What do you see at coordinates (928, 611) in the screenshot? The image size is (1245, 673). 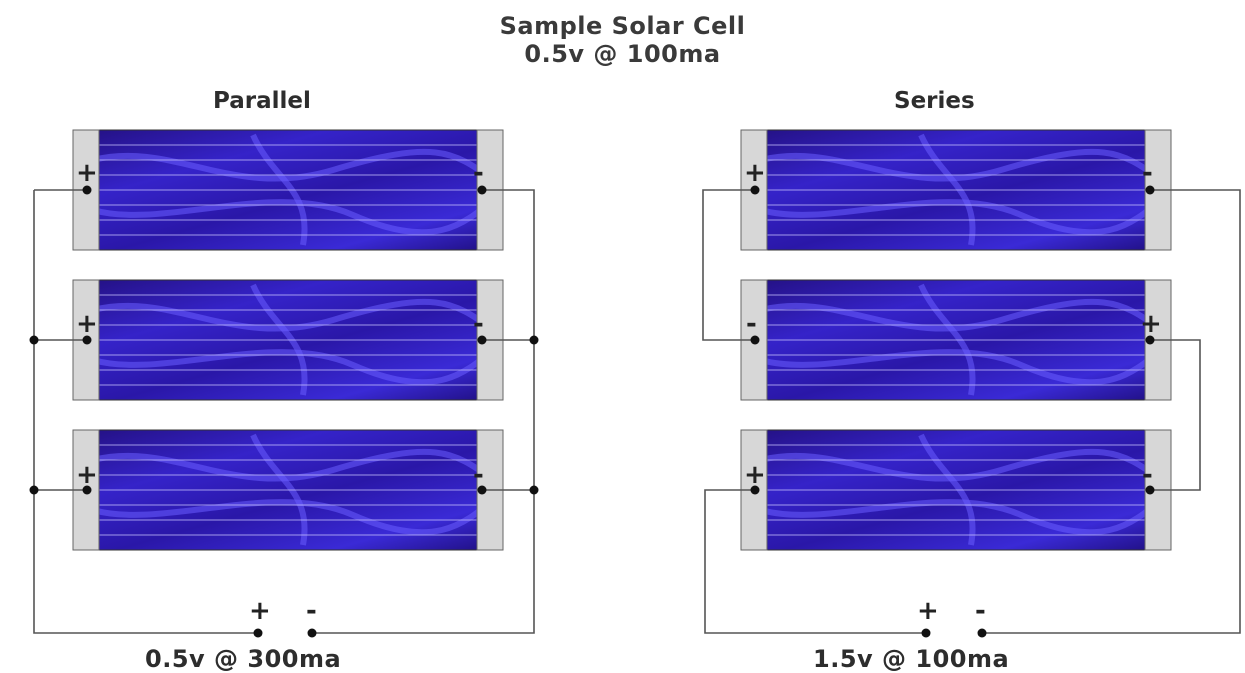 I see `series-output-positive-sign: +` at bounding box center [928, 611].